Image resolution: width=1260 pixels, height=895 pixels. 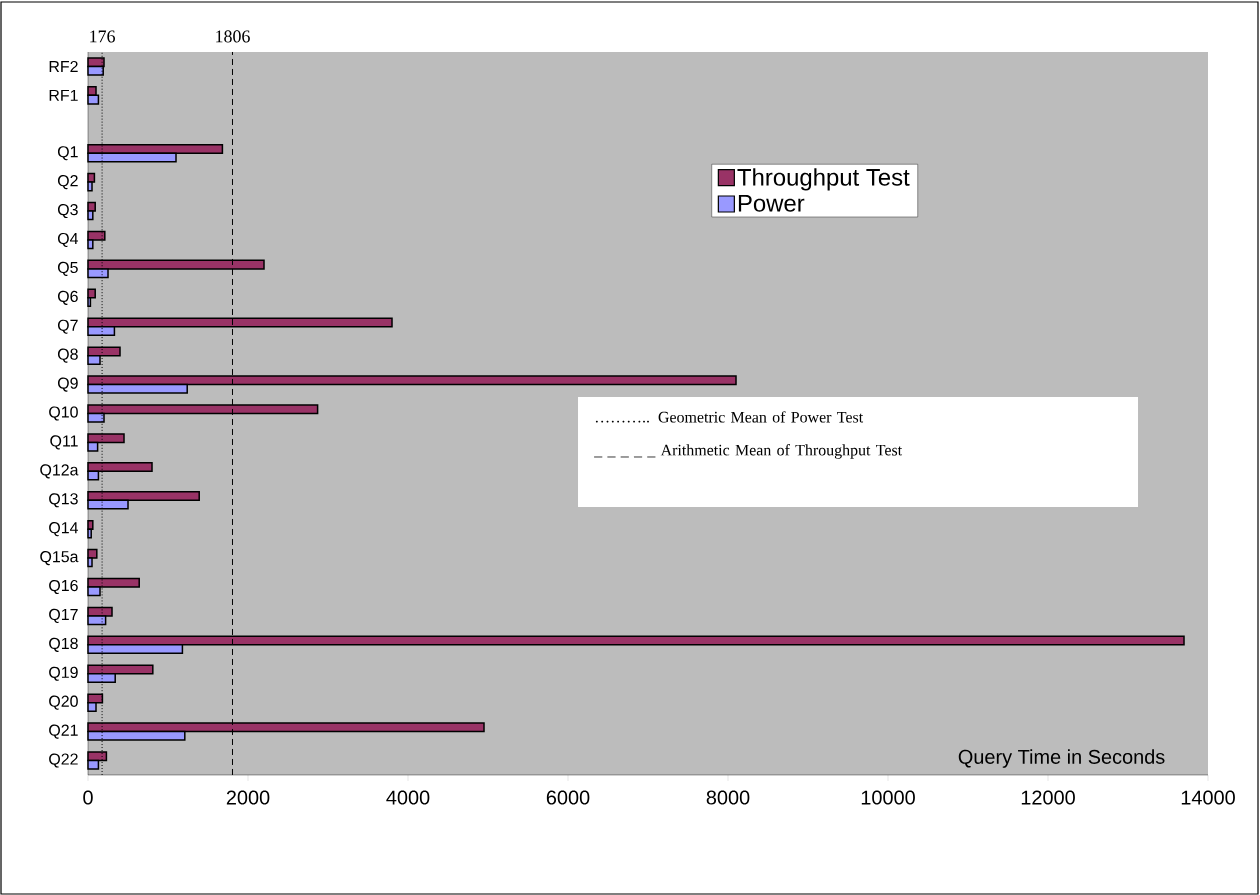 I want to click on y-tick-label: Q10, so click(x=63, y=413).